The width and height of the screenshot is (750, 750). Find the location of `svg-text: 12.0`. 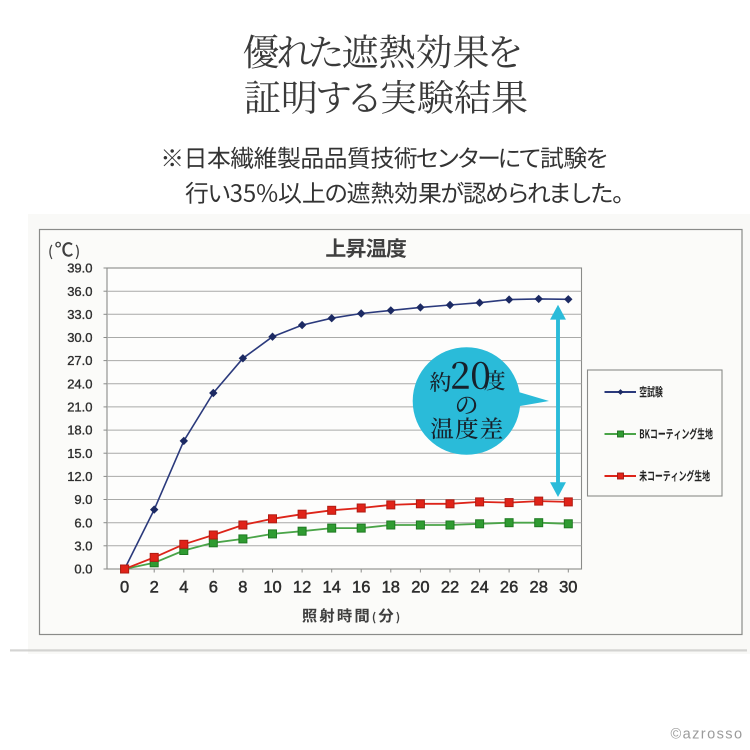

svg-text: 12.0 is located at coordinates (79, 476).